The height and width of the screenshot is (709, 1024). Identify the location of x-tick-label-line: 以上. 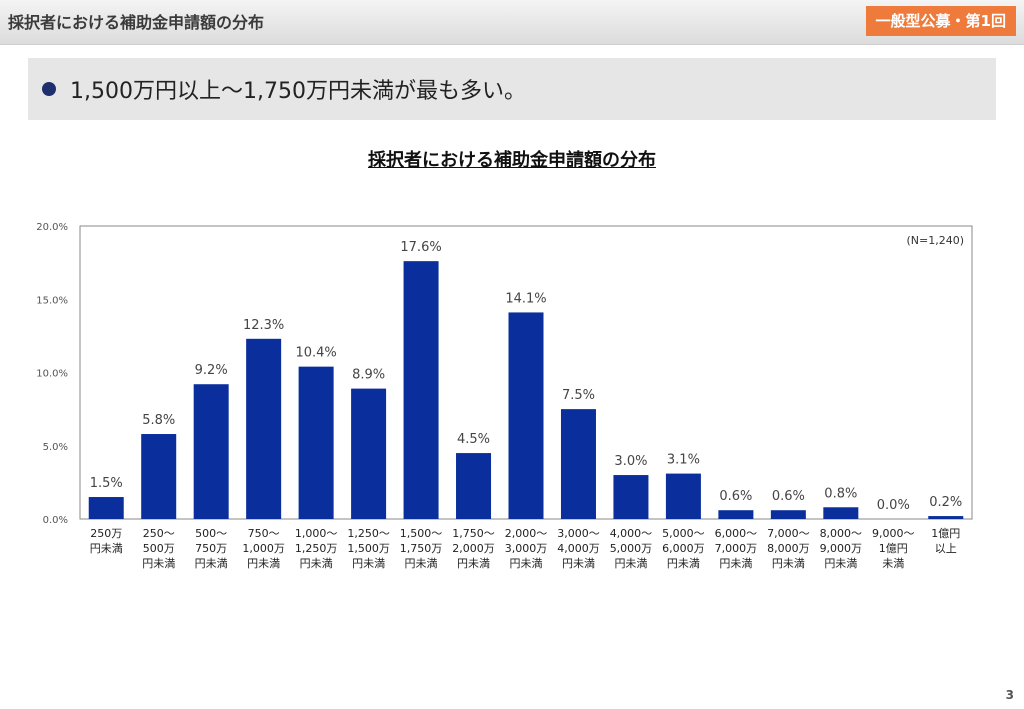
(946, 548).